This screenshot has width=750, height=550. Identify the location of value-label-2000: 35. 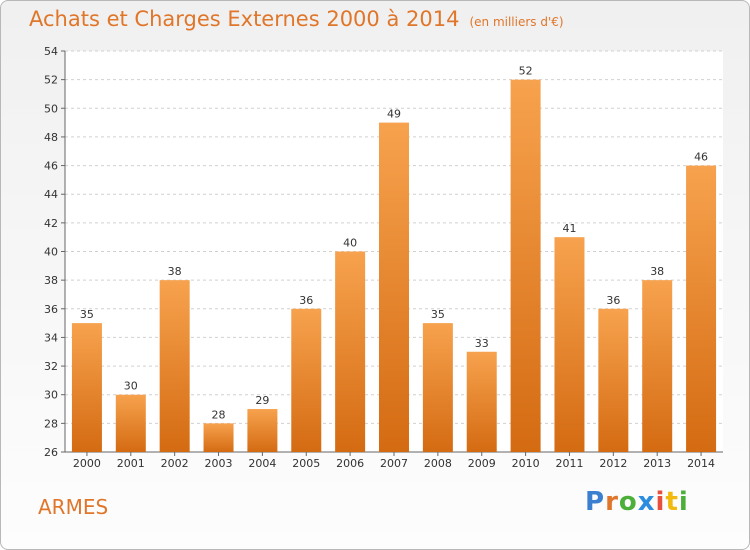
(87, 314).